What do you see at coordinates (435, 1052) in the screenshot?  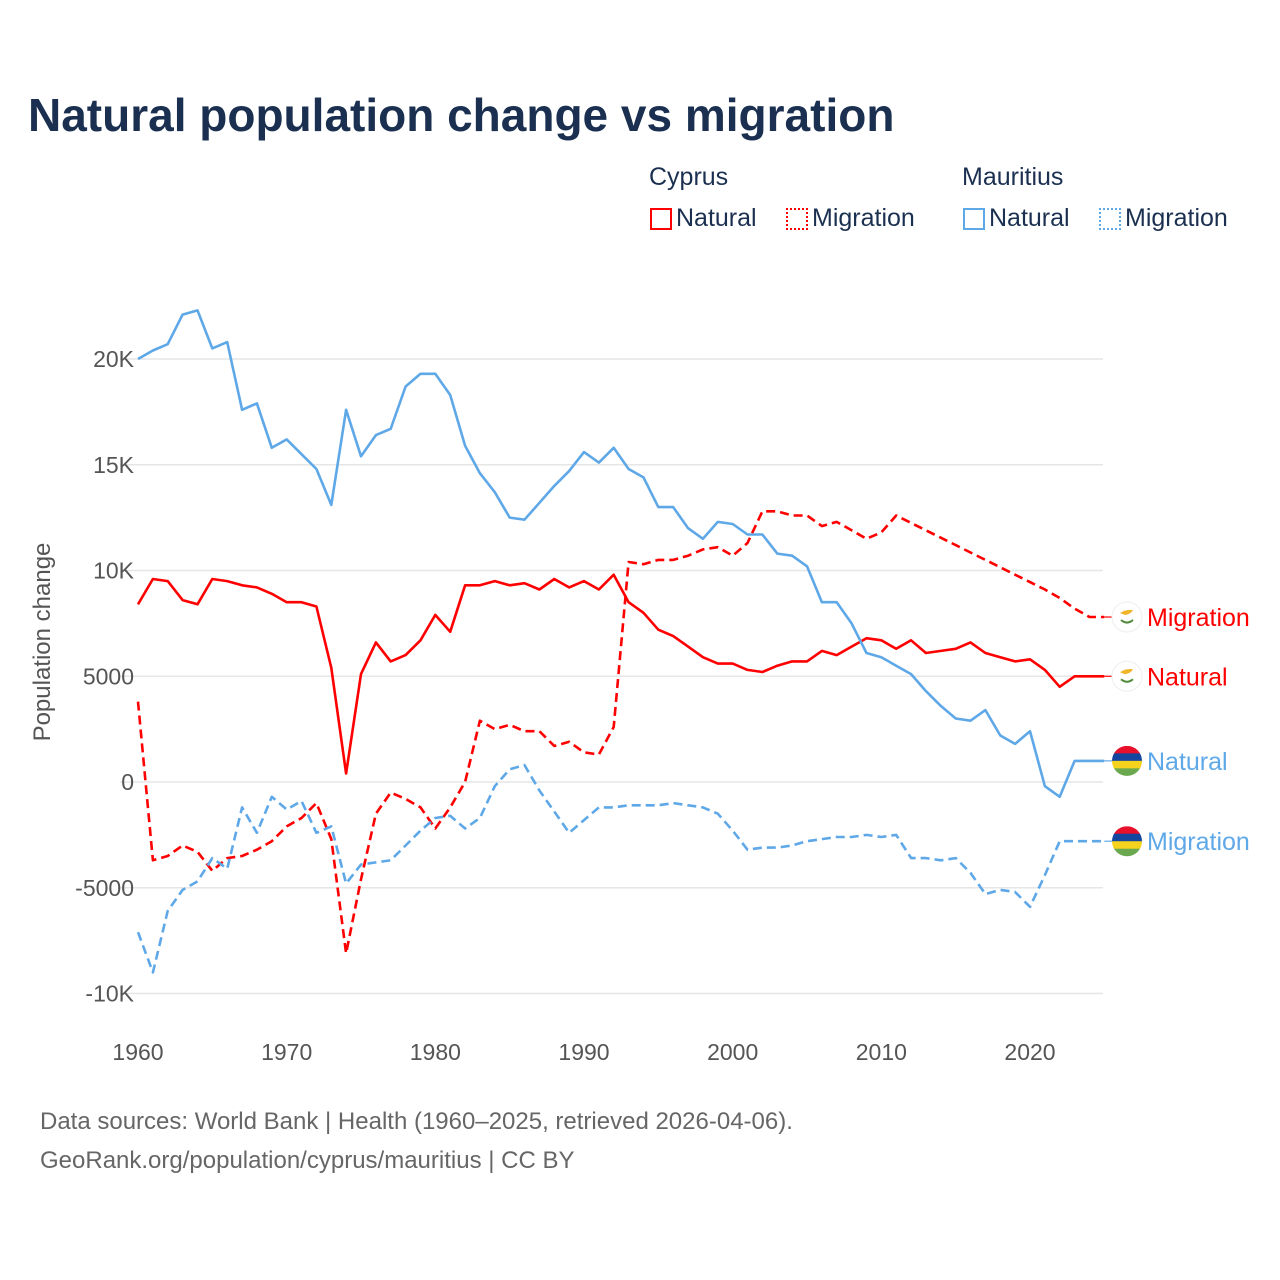 I see `x-tick-label: 1980` at bounding box center [435, 1052].